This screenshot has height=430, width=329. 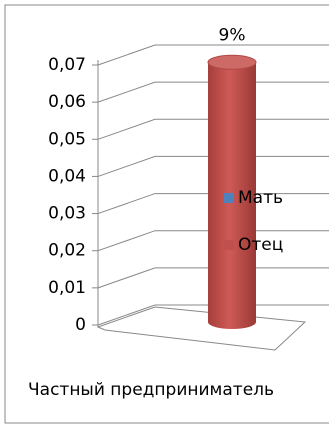 What do you see at coordinates (67, 102) in the screenshot?
I see `y-tick-label: 0,06` at bounding box center [67, 102].